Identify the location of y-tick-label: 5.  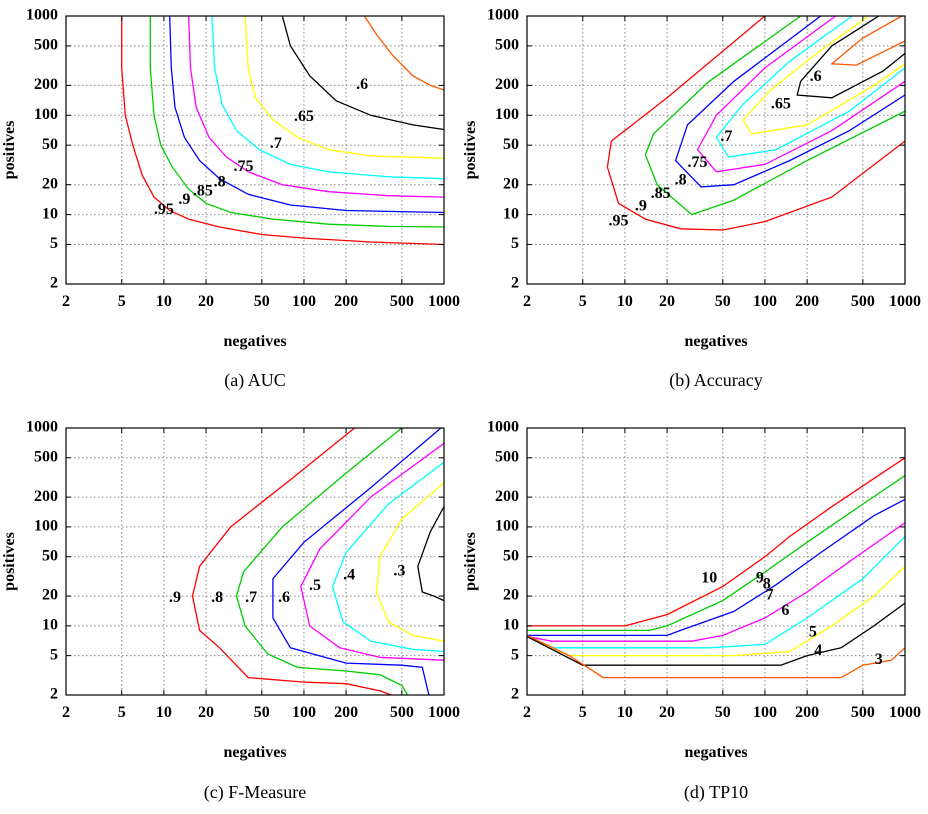
(515, 243).